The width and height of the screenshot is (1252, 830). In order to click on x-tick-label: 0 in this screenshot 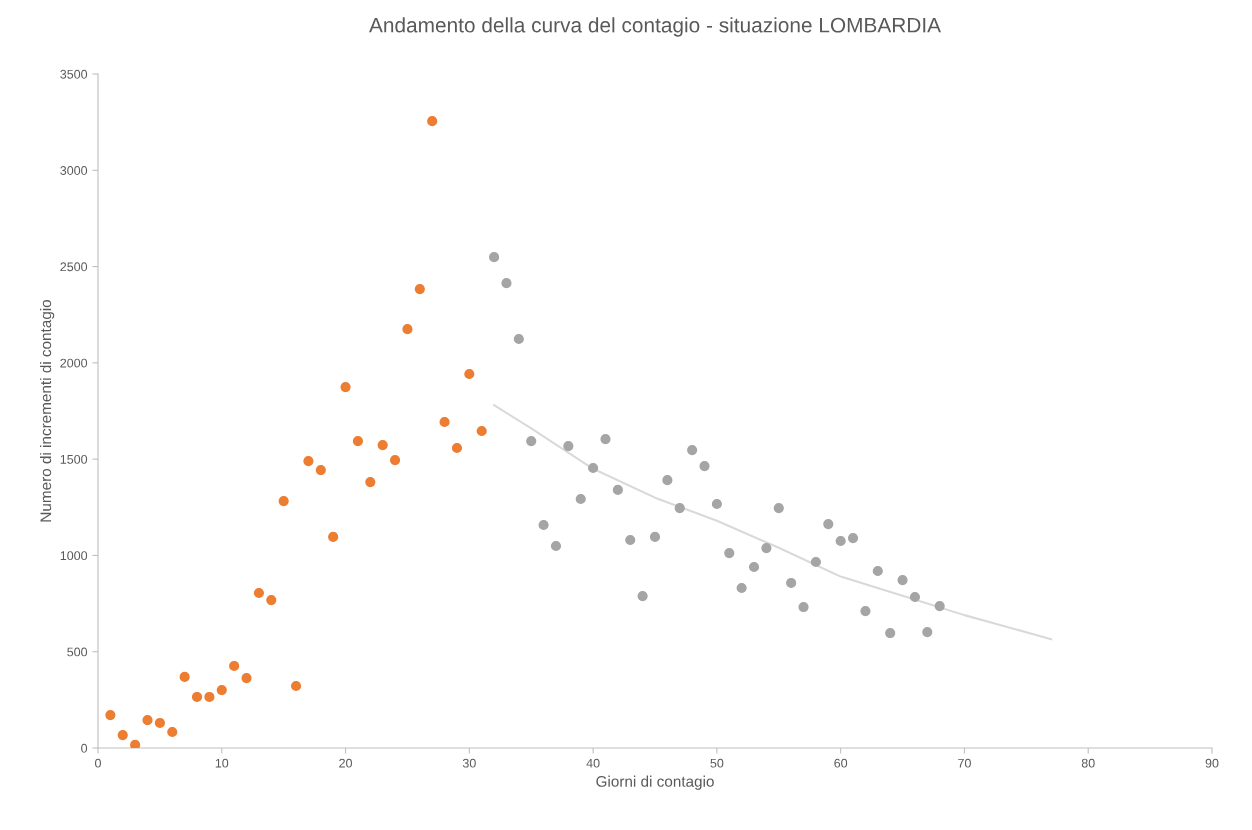, I will do `click(98, 763)`.